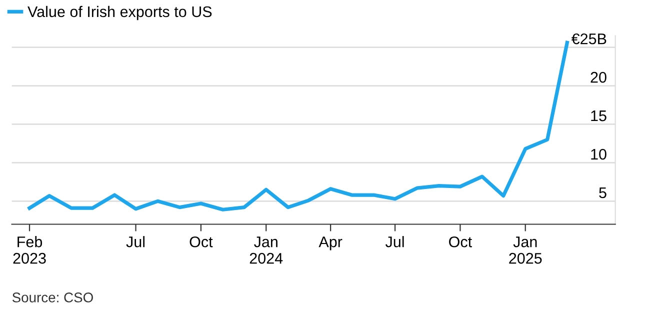 The height and width of the screenshot is (325, 656). I want to click on y-tick-label: 5, so click(602, 192).